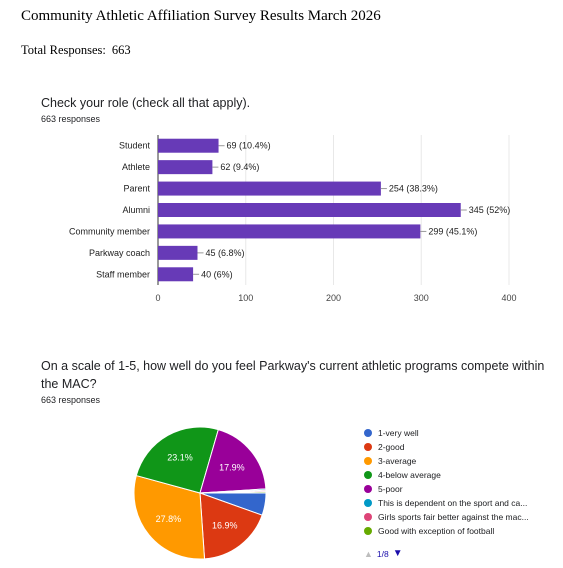  What do you see at coordinates (121, 50) in the screenshot?
I see `total-responses-value: 663` at bounding box center [121, 50].